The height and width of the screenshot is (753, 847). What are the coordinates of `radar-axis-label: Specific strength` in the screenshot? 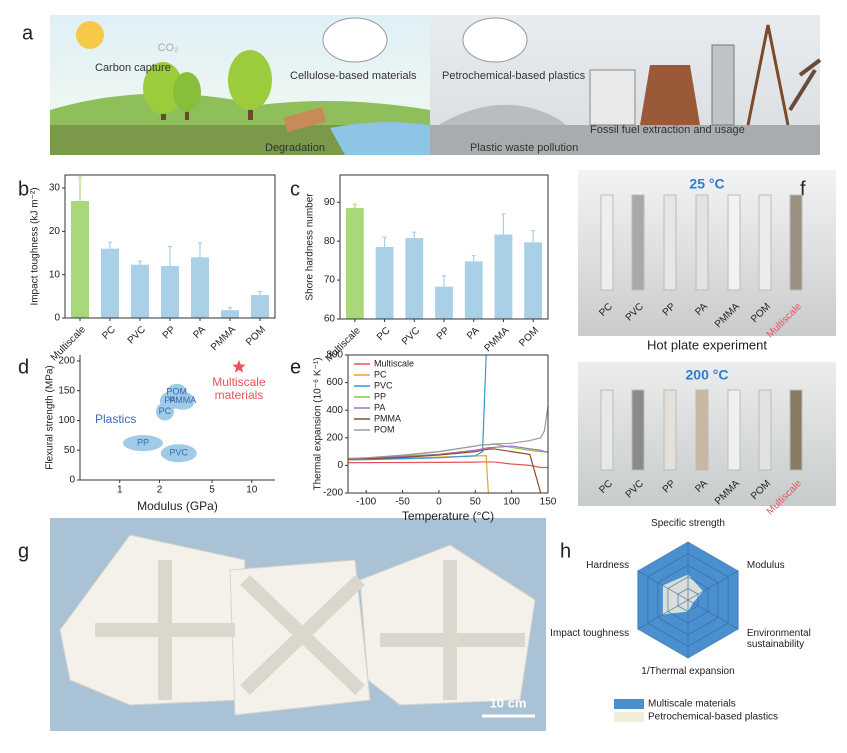 It's located at (688, 523).